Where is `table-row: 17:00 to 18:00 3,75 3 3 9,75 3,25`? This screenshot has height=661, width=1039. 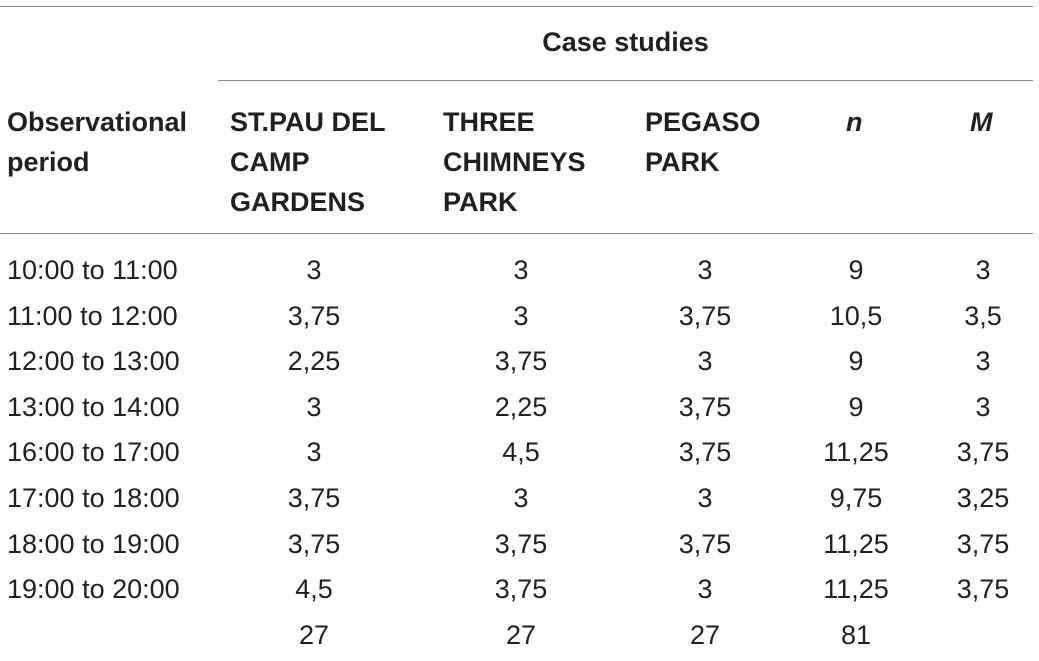
table-row: 17:00 to 18:00 3,75 3 3 9,75 3,25 is located at coordinates (516, 501).